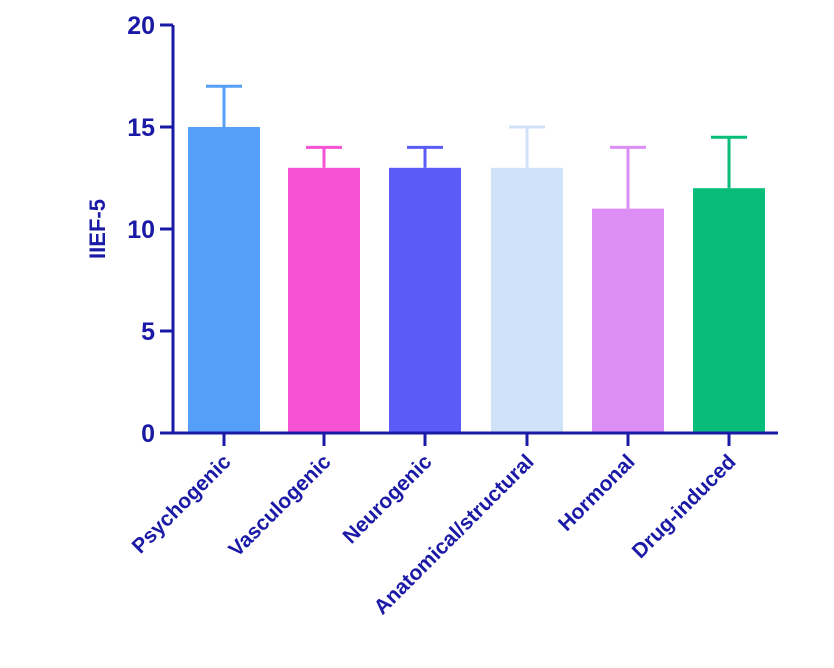  What do you see at coordinates (141, 128) in the screenshot?
I see `y-tick-label-3: 15` at bounding box center [141, 128].